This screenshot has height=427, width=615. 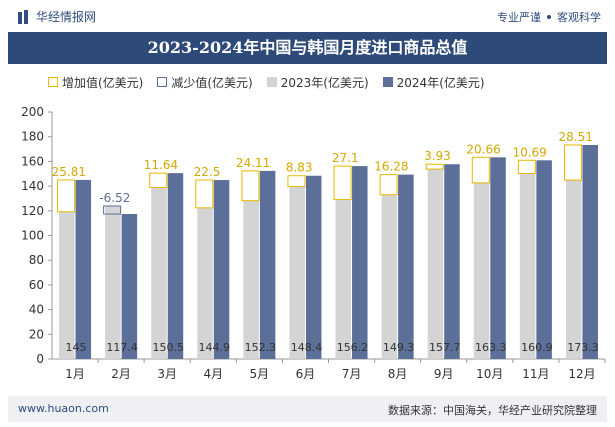 What do you see at coordinates (213, 374) in the screenshot?
I see `x-tick-label: 4月` at bounding box center [213, 374].